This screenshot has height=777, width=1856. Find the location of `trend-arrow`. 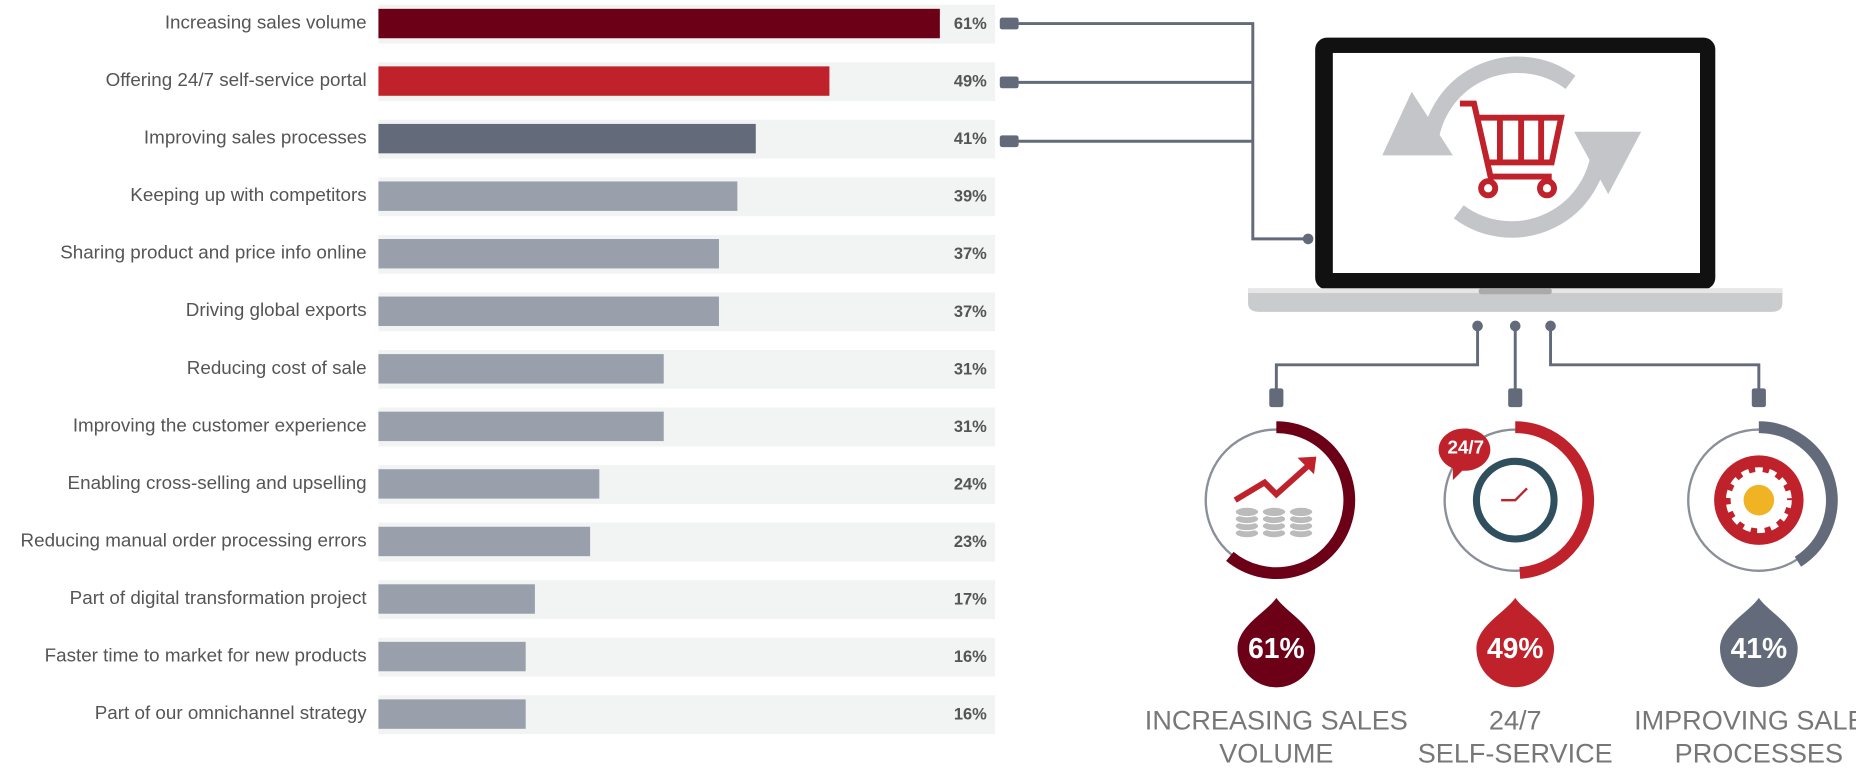

trend-arrow is located at coordinates (1272, 482).